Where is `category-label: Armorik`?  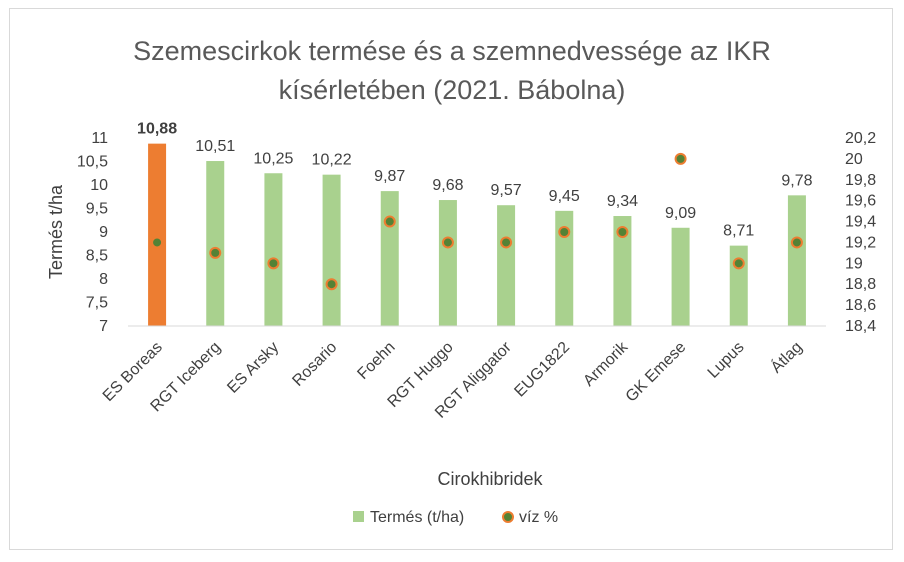
category-label: Armorik is located at coordinates (606, 364).